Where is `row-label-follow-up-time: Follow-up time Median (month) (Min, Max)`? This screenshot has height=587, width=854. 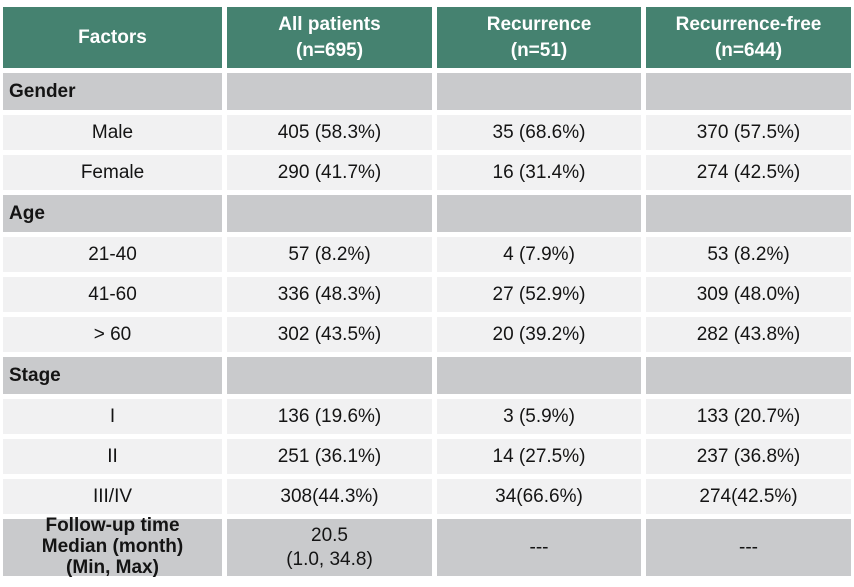
row-label-follow-up-time: Follow-up time Median (month) (Min, Max) is located at coordinates (112, 546).